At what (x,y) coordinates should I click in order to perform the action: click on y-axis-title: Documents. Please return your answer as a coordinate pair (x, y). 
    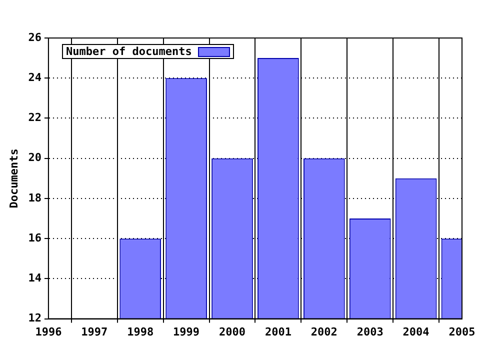
    Looking at the image, I should click on (13, 178).